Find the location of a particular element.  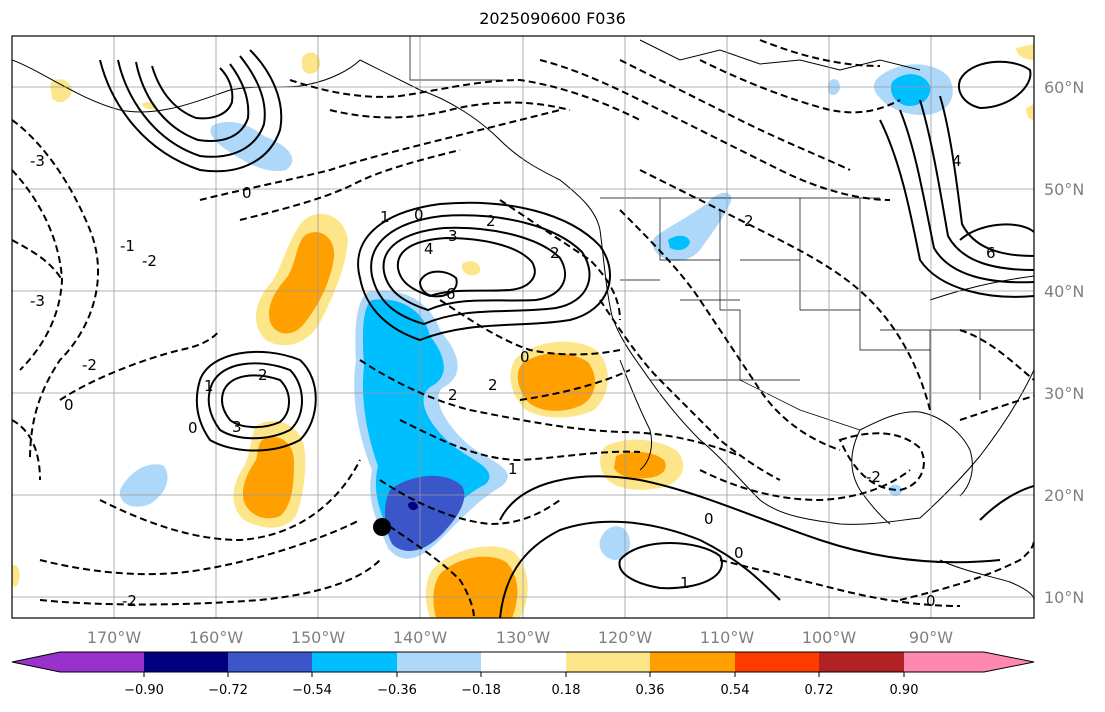

lat-label-40n: 40°N is located at coordinates (1064, 291).